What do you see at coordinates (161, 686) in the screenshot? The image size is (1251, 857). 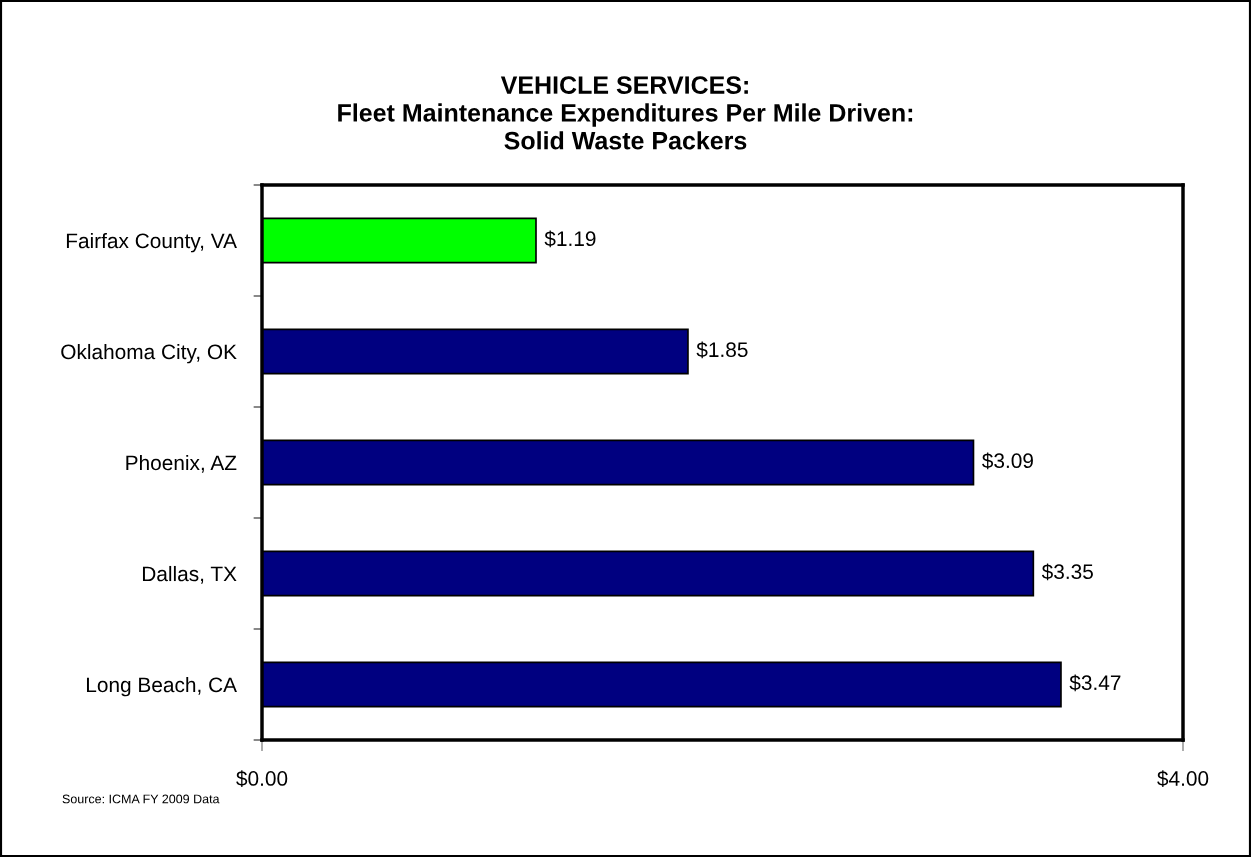 I see `y-tick-label: Long Beach, CA` at bounding box center [161, 686].